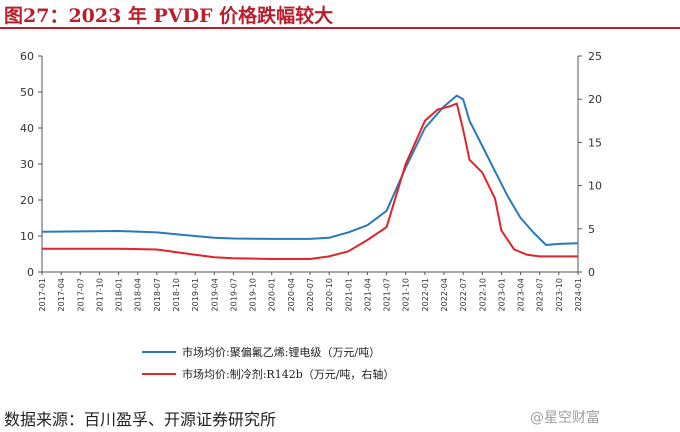 This screenshot has width=680, height=432. I want to click on x-tick-label: 2017-10, so click(99, 294).